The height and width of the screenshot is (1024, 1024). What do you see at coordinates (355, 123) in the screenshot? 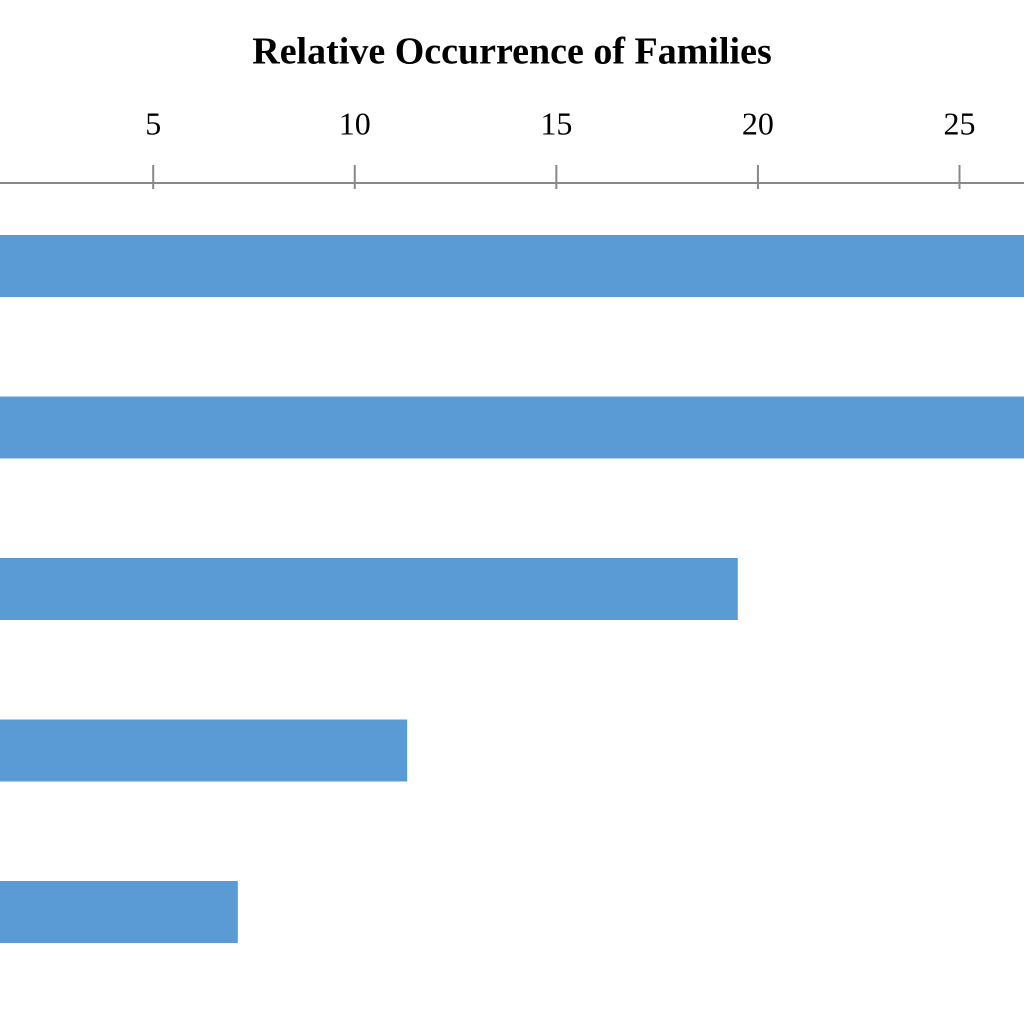
I see `x-tick-label: 10` at bounding box center [355, 123].